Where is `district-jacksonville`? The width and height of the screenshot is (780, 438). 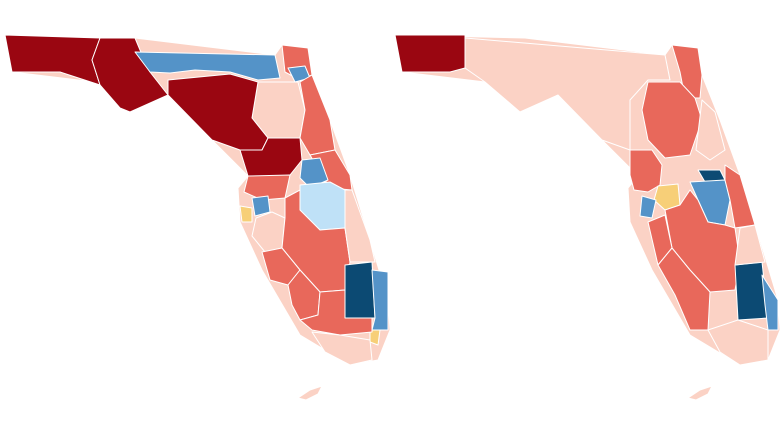
district-jacksonville is located at coordinates (687, 71).